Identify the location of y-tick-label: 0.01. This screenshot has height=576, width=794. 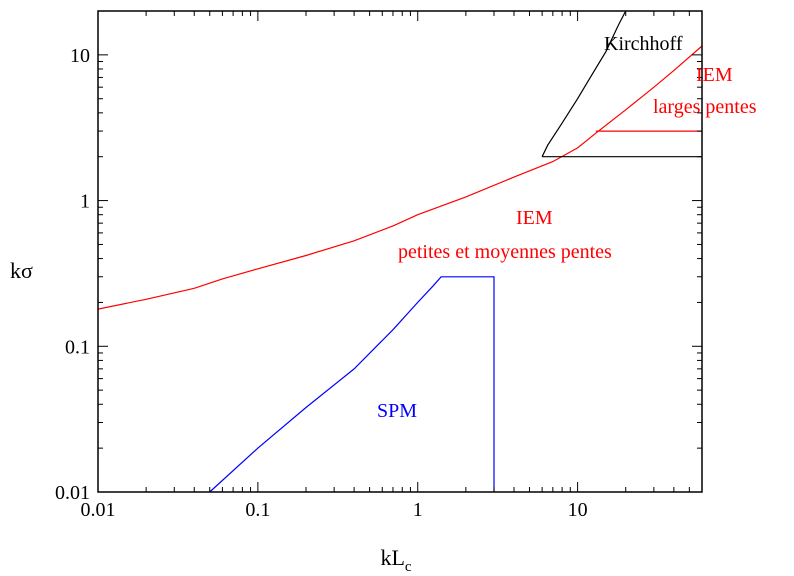
(72, 493).